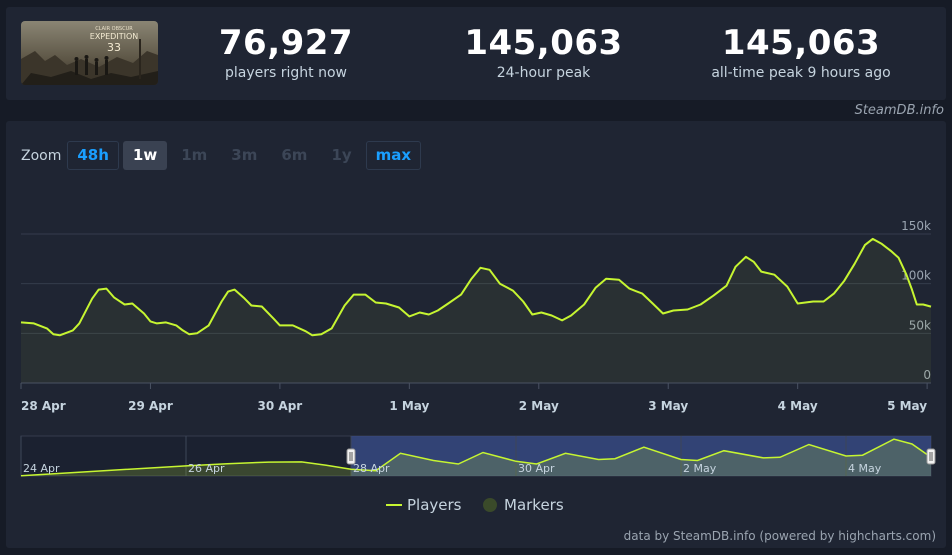 Image resolution: width=952 pixels, height=555 pixels. What do you see at coordinates (294, 155) in the screenshot?
I see `zoom-6m-button: 6m` at bounding box center [294, 155].